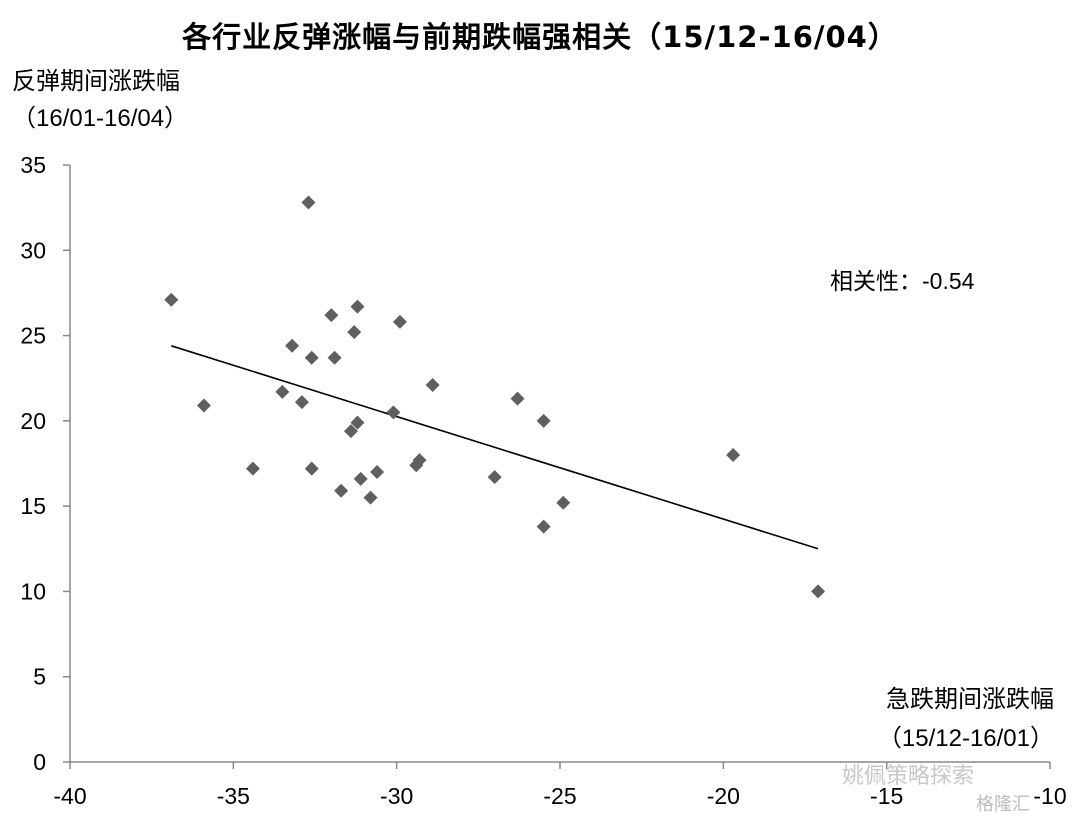 This screenshot has height=824, width=1080. Describe the element at coordinates (33, 591) in the screenshot. I see `y-tick-label: 10` at that location.